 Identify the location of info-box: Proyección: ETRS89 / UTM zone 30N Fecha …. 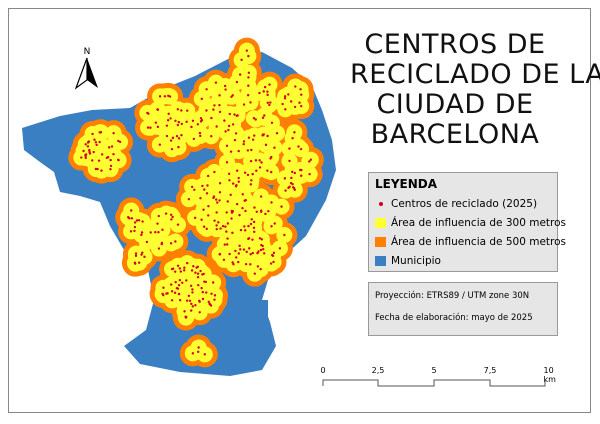
(463, 309).